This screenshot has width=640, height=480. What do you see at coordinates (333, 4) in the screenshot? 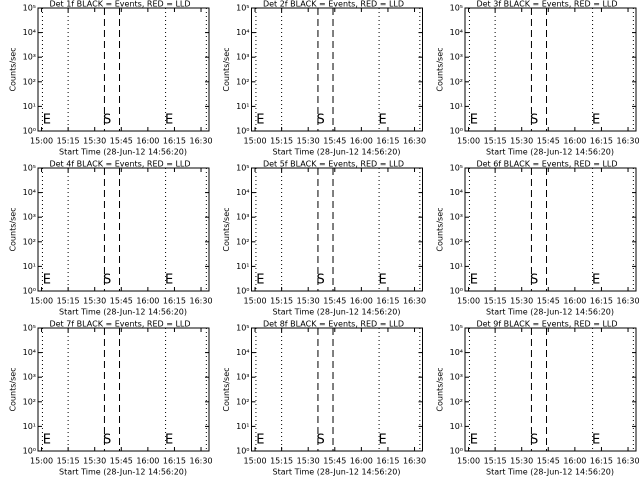
I see `chart-title: Det 2f BLACK = Events, RED = LLD` at bounding box center [333, 4].